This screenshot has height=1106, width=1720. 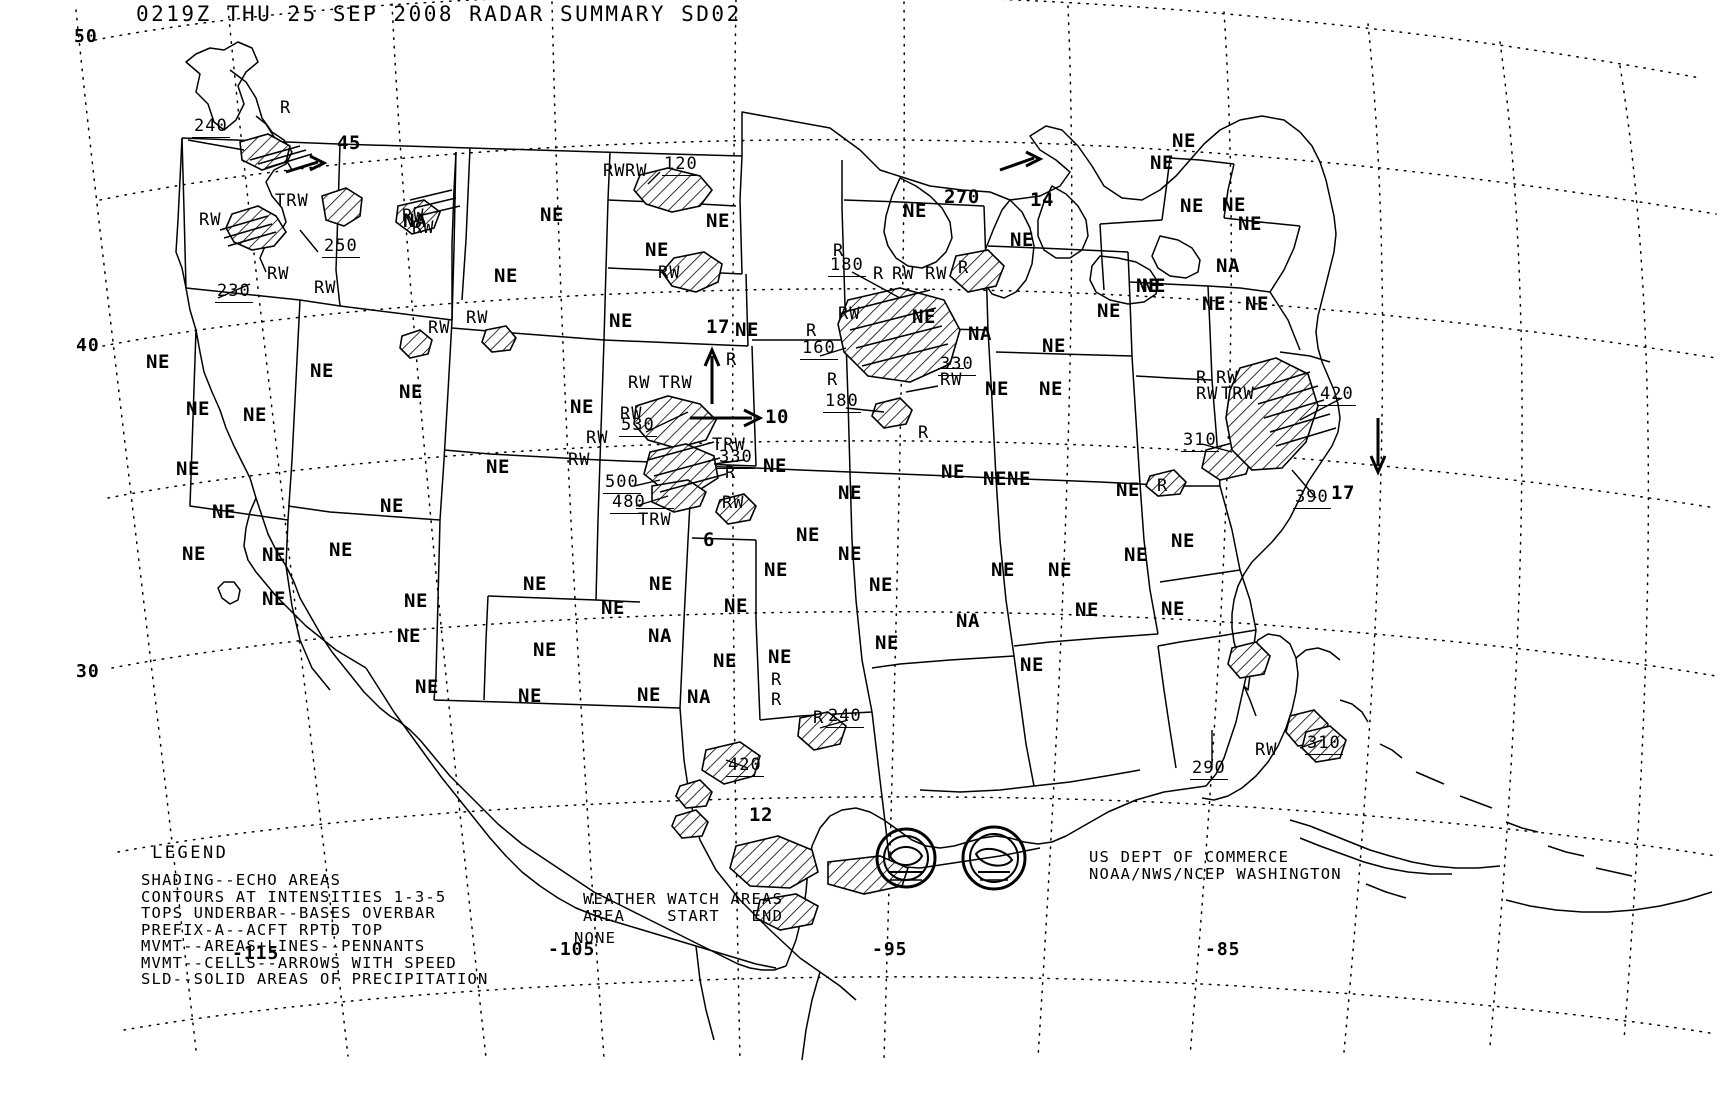 What do you see at coordinates (1042, 200) in the screenshot?
I see `cell-speed-14: 14` at bounding box center [1042, 200].